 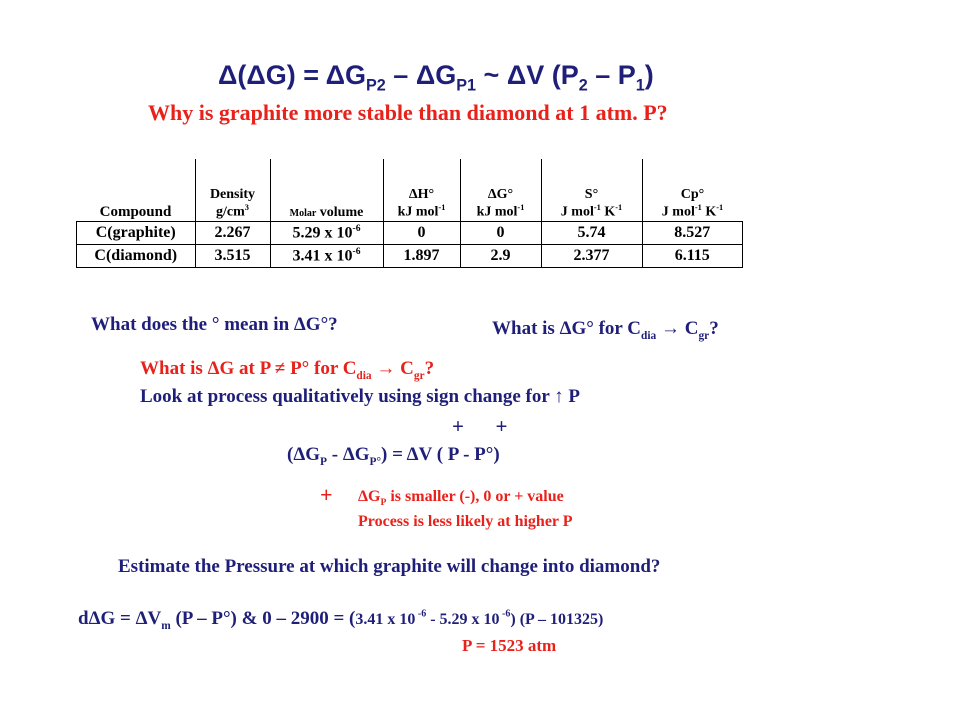 What do you see at coordinates (232, 256) in the screenshot?
I see `cell-density: 3.515` at bounding box center [232, 256].